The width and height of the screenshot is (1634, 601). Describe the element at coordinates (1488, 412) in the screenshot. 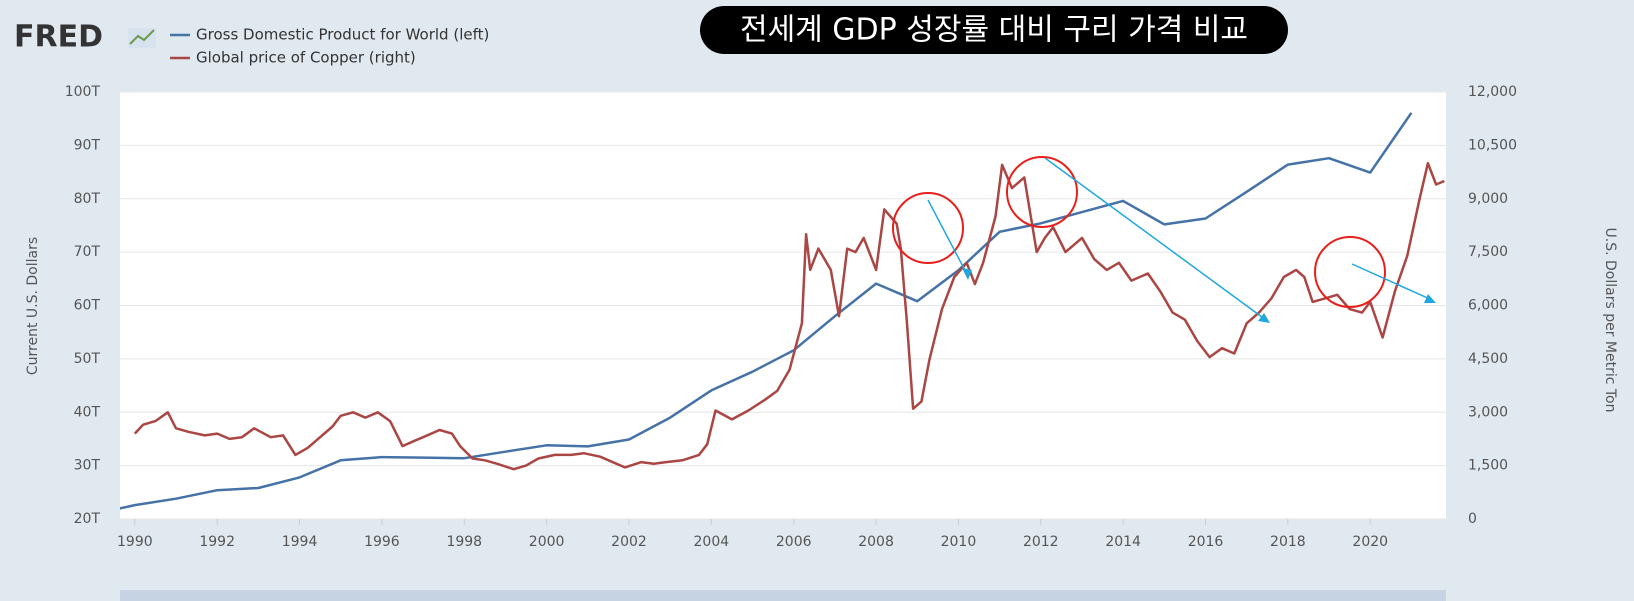

I see `y2-tick-label: 3,000` at that location.